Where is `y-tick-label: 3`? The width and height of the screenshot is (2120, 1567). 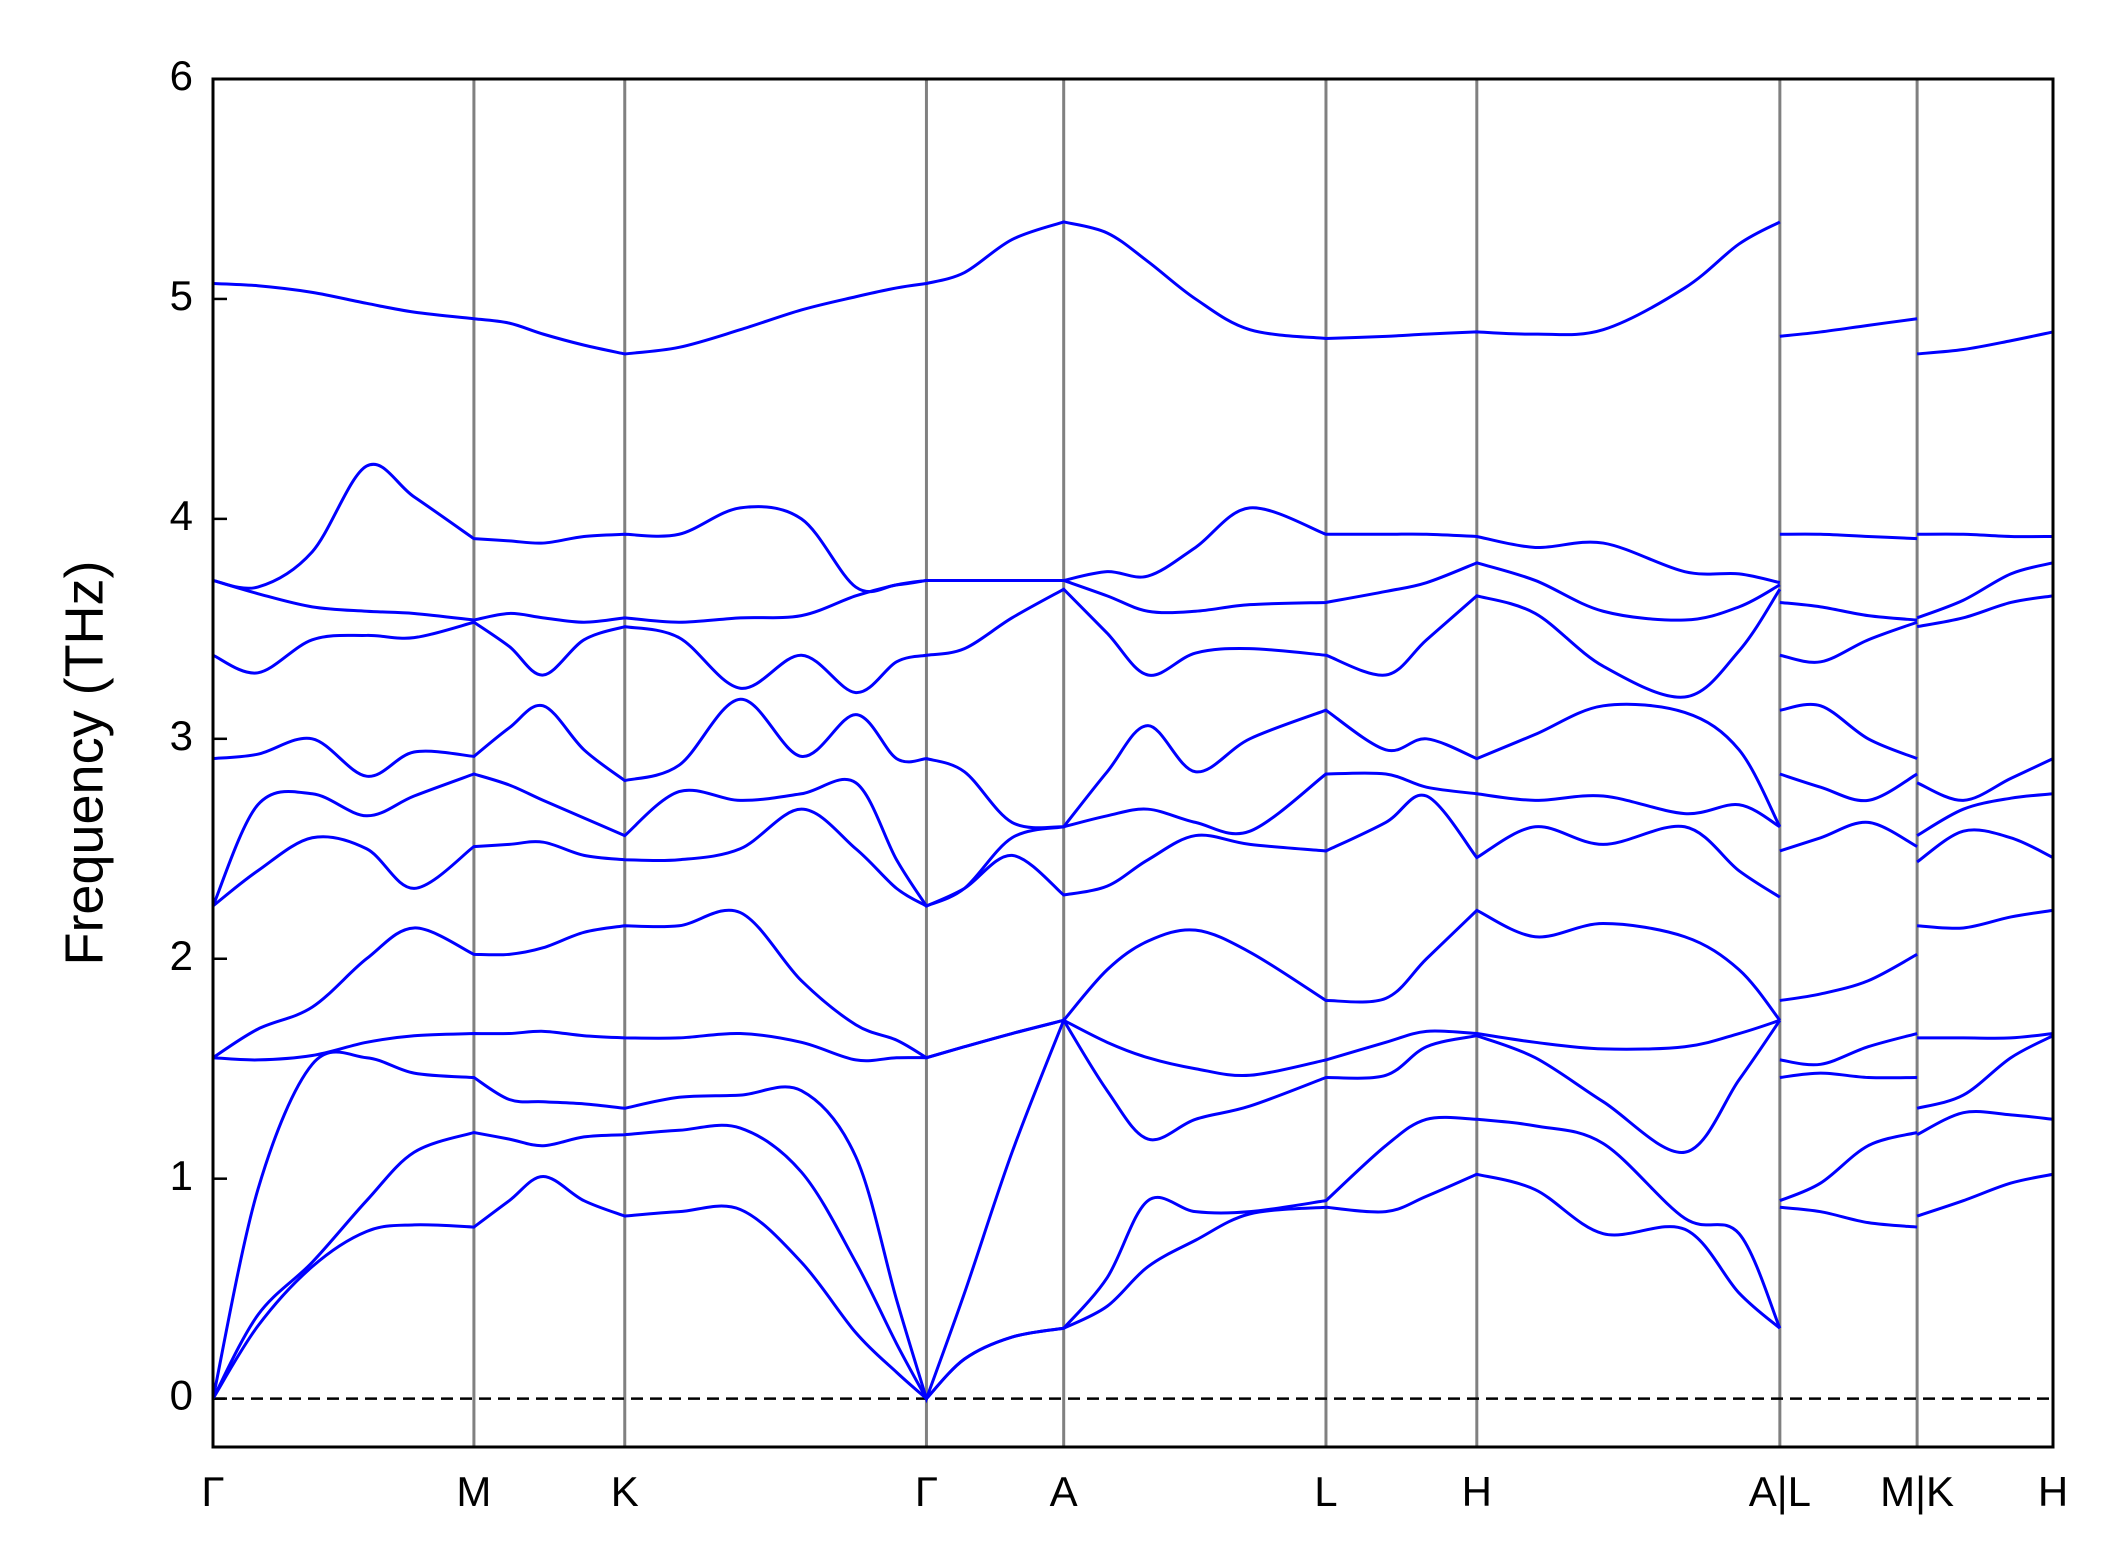
y-tick-label: 3 is located at coordinates (181, 735).